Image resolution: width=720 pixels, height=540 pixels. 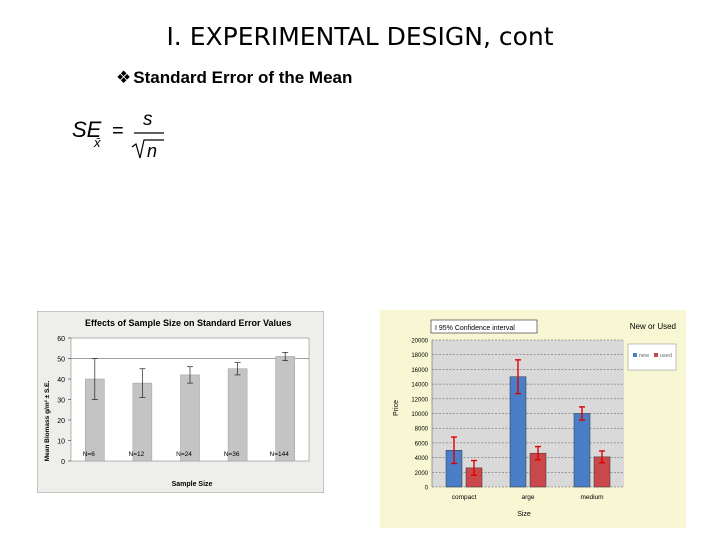 What do you see at coordinates (427, 489) in the screenshot?
I see `chart2-ytick-label: 0` at bounding box center [427, 489].